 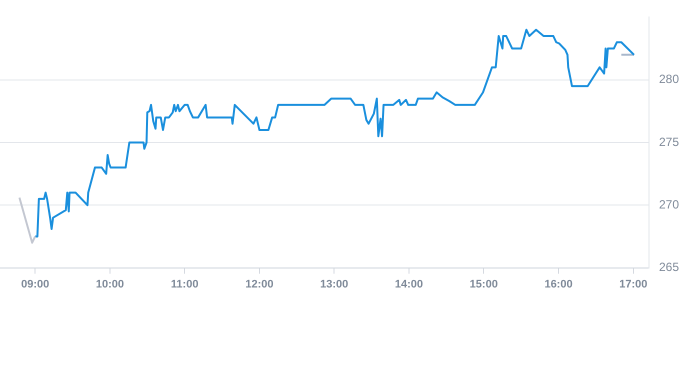 I want to click on y-tick-label: 265, so click(x=669, y=267).